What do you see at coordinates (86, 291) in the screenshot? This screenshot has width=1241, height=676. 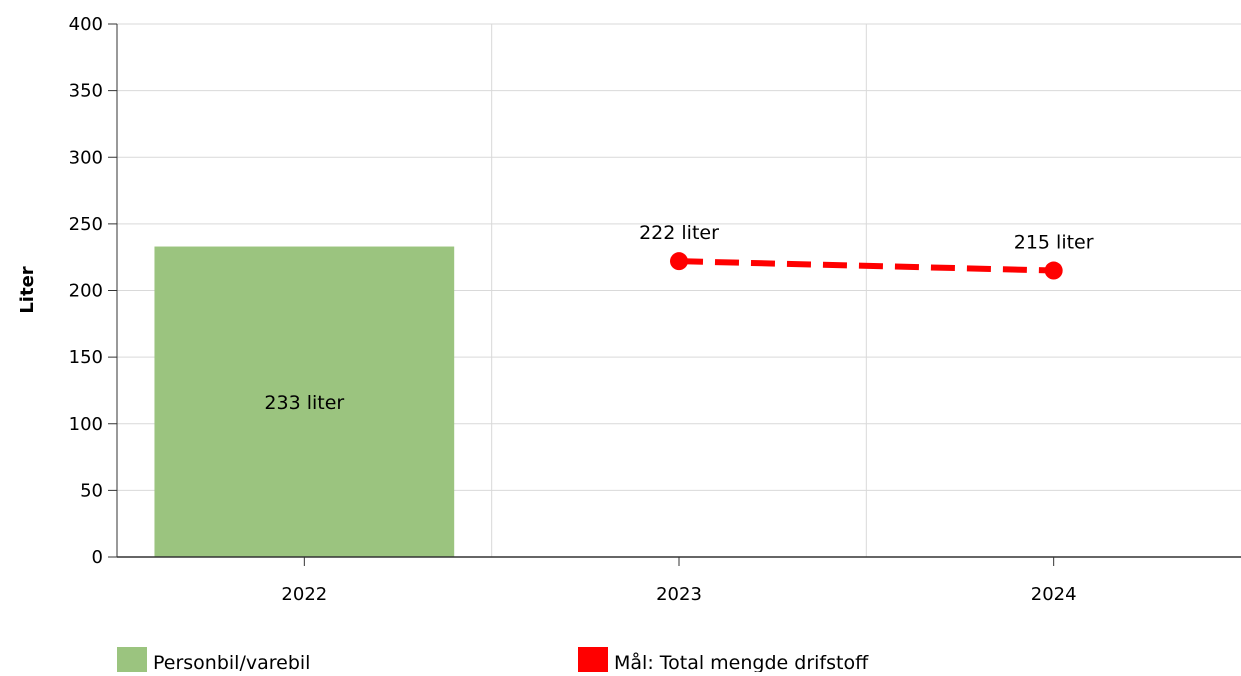 I see `y-tick-label: 200` at bounding box center [86, 291].